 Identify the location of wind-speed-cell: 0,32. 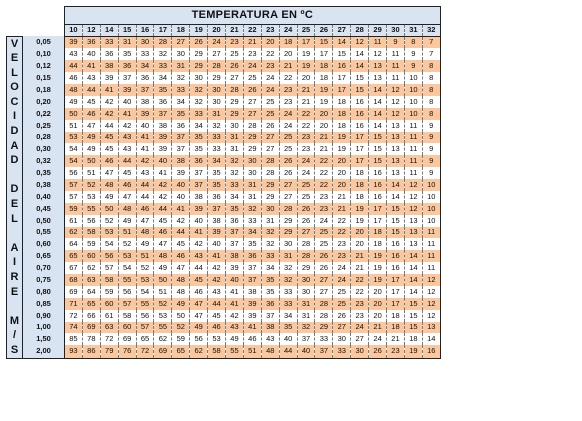
(43, 161).